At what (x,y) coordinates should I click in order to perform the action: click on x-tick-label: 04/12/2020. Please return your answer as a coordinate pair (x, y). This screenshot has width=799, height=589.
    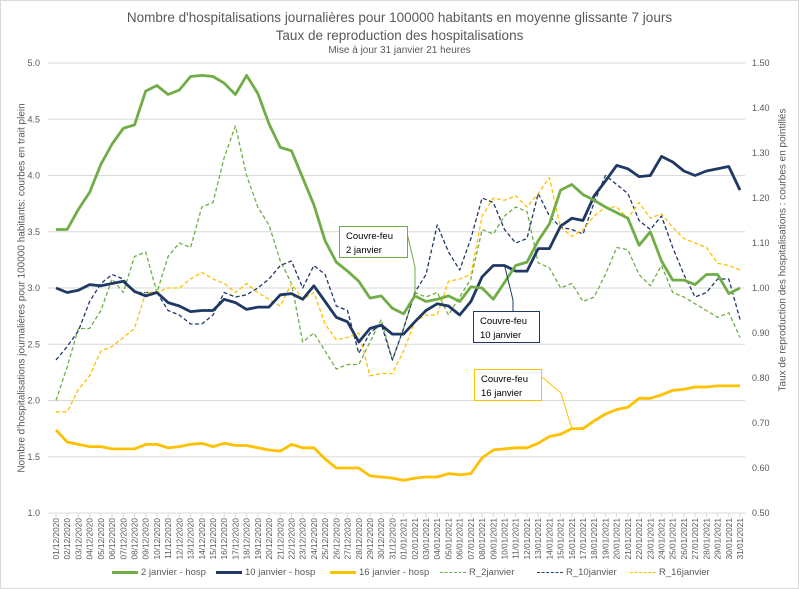
    Looking at the image, I should click on (90, 539).